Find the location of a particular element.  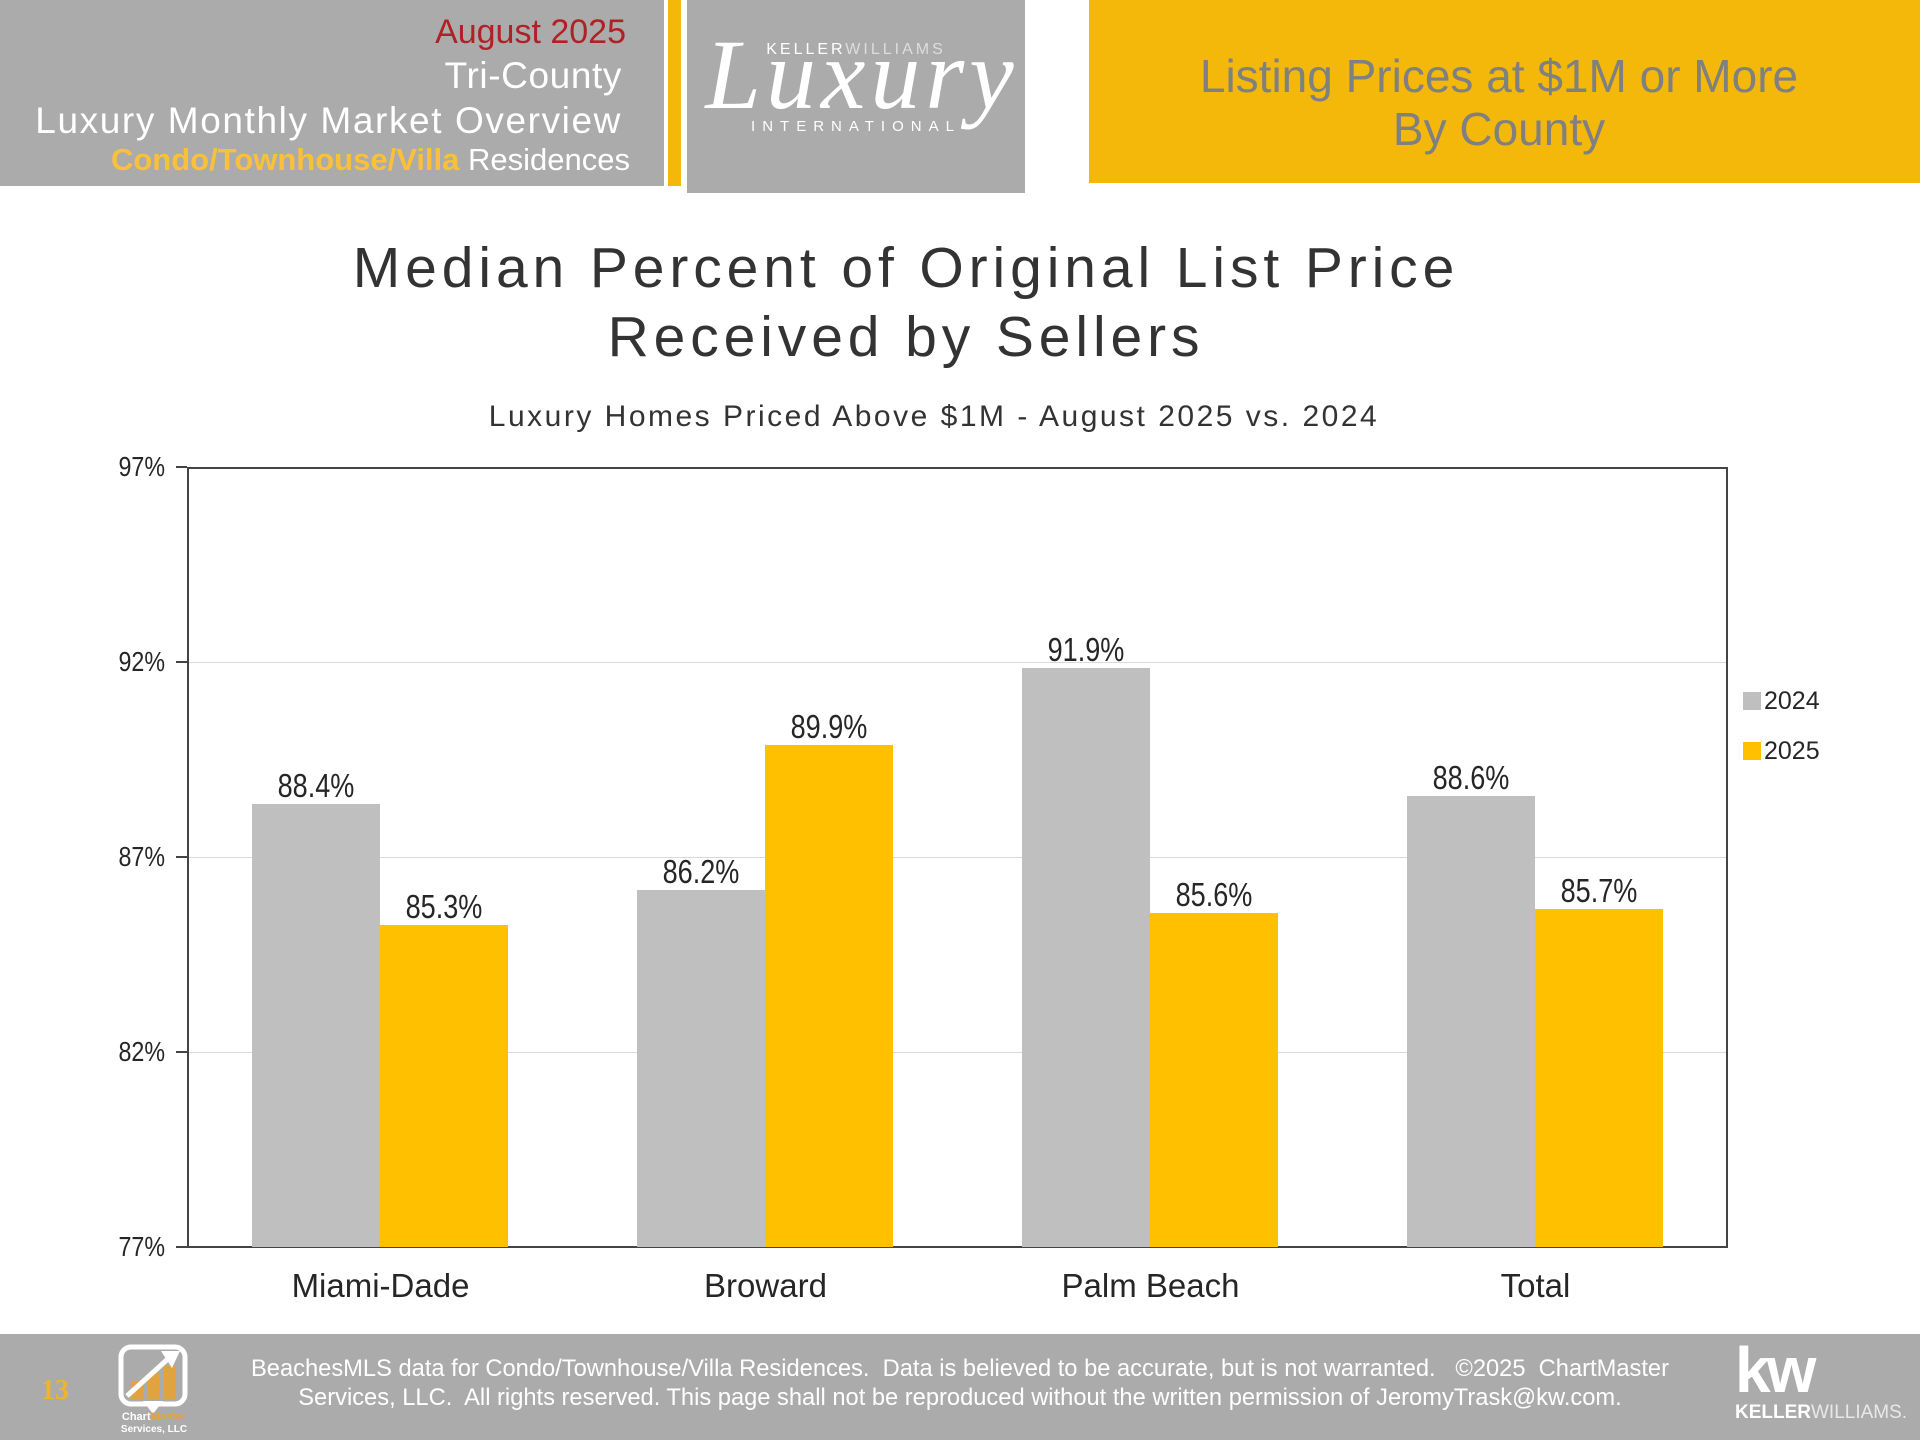

svg-text: Services, LLC is located at coordinates (154, 1429).